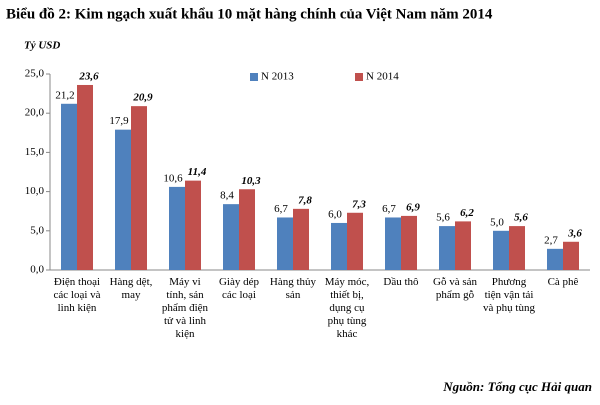  I want to click on y-axis-label: Tỷ USD, so click(42, 46).